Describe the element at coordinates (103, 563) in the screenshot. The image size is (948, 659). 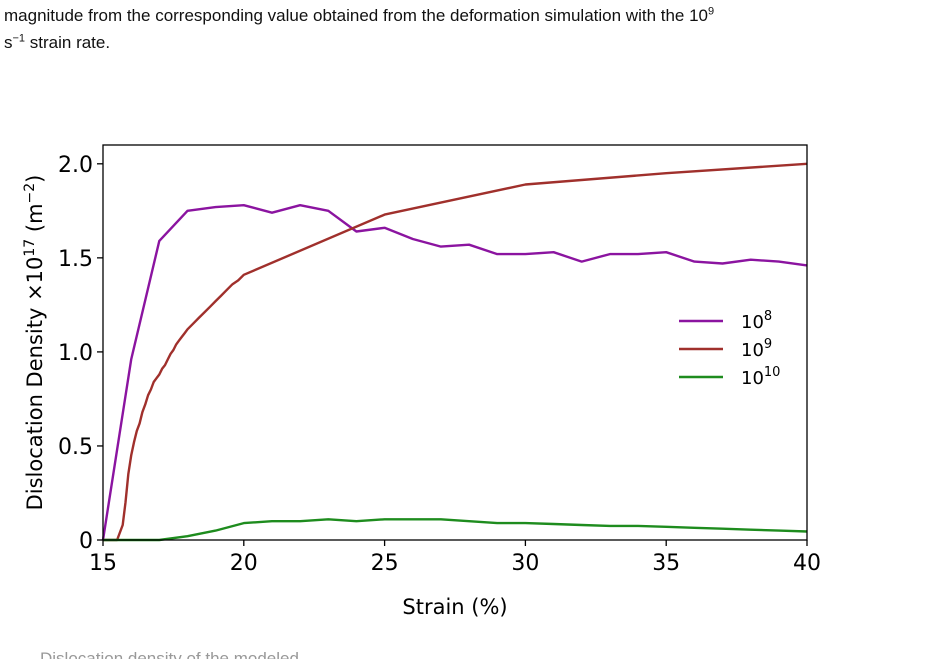
I see `x-tick-label: 15` at that location.